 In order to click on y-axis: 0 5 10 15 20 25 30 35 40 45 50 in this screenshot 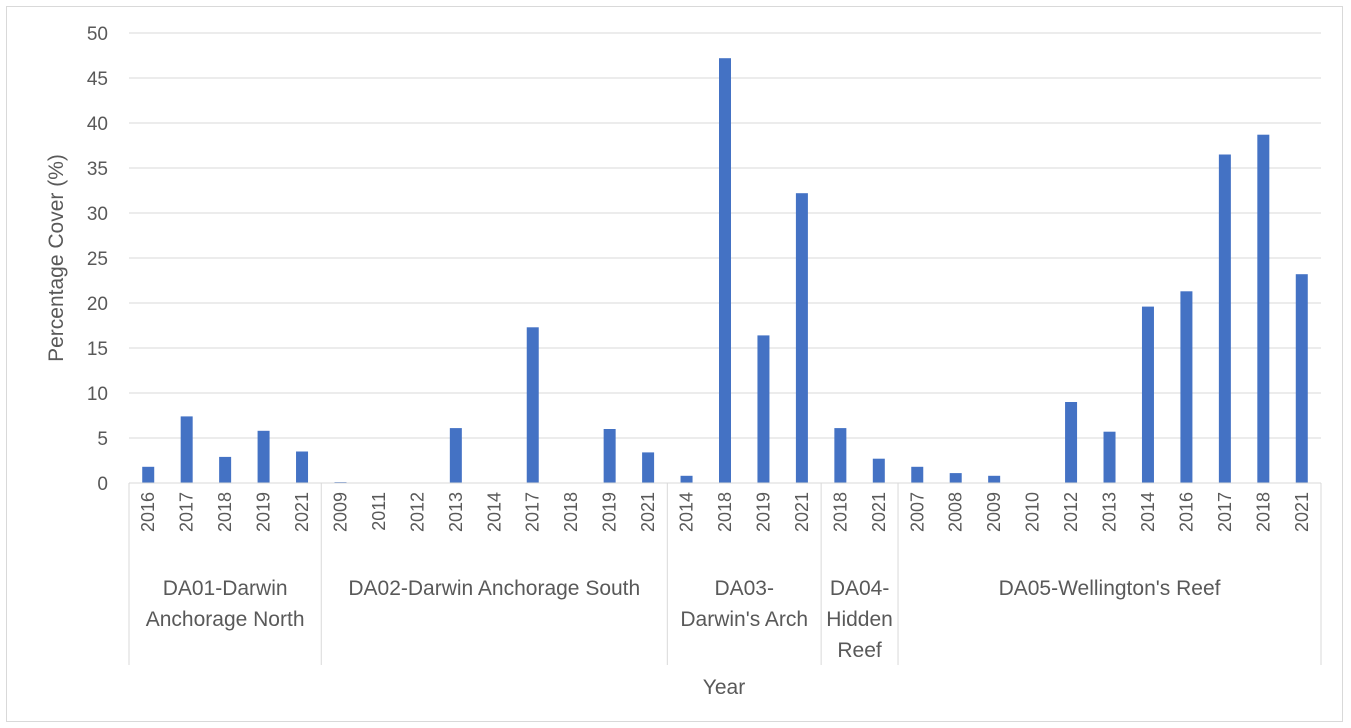, I will do `click(97, 259)`.